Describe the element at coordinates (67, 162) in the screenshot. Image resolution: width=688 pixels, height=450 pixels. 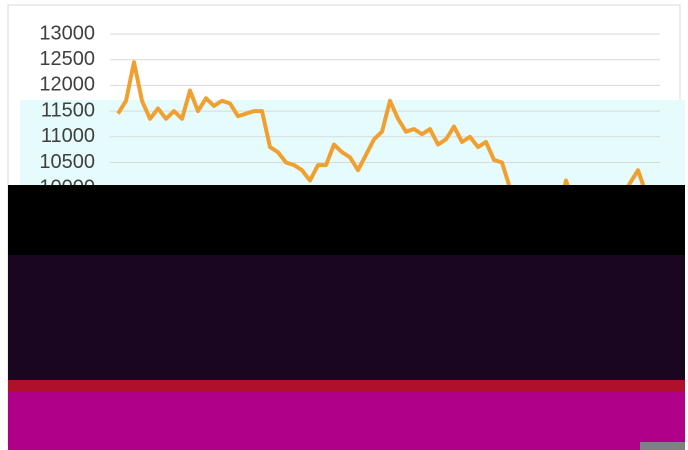
I see `y-tick-label: 10500` at that location.